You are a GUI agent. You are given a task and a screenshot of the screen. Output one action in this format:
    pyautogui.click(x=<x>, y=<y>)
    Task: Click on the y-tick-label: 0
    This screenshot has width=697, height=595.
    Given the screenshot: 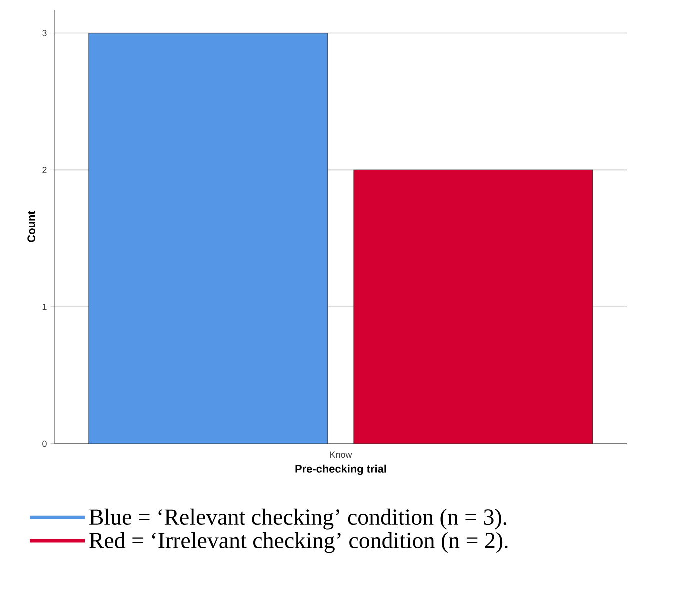 What is the action you would take?
    pyautogui.click(x=44, y=444)
    